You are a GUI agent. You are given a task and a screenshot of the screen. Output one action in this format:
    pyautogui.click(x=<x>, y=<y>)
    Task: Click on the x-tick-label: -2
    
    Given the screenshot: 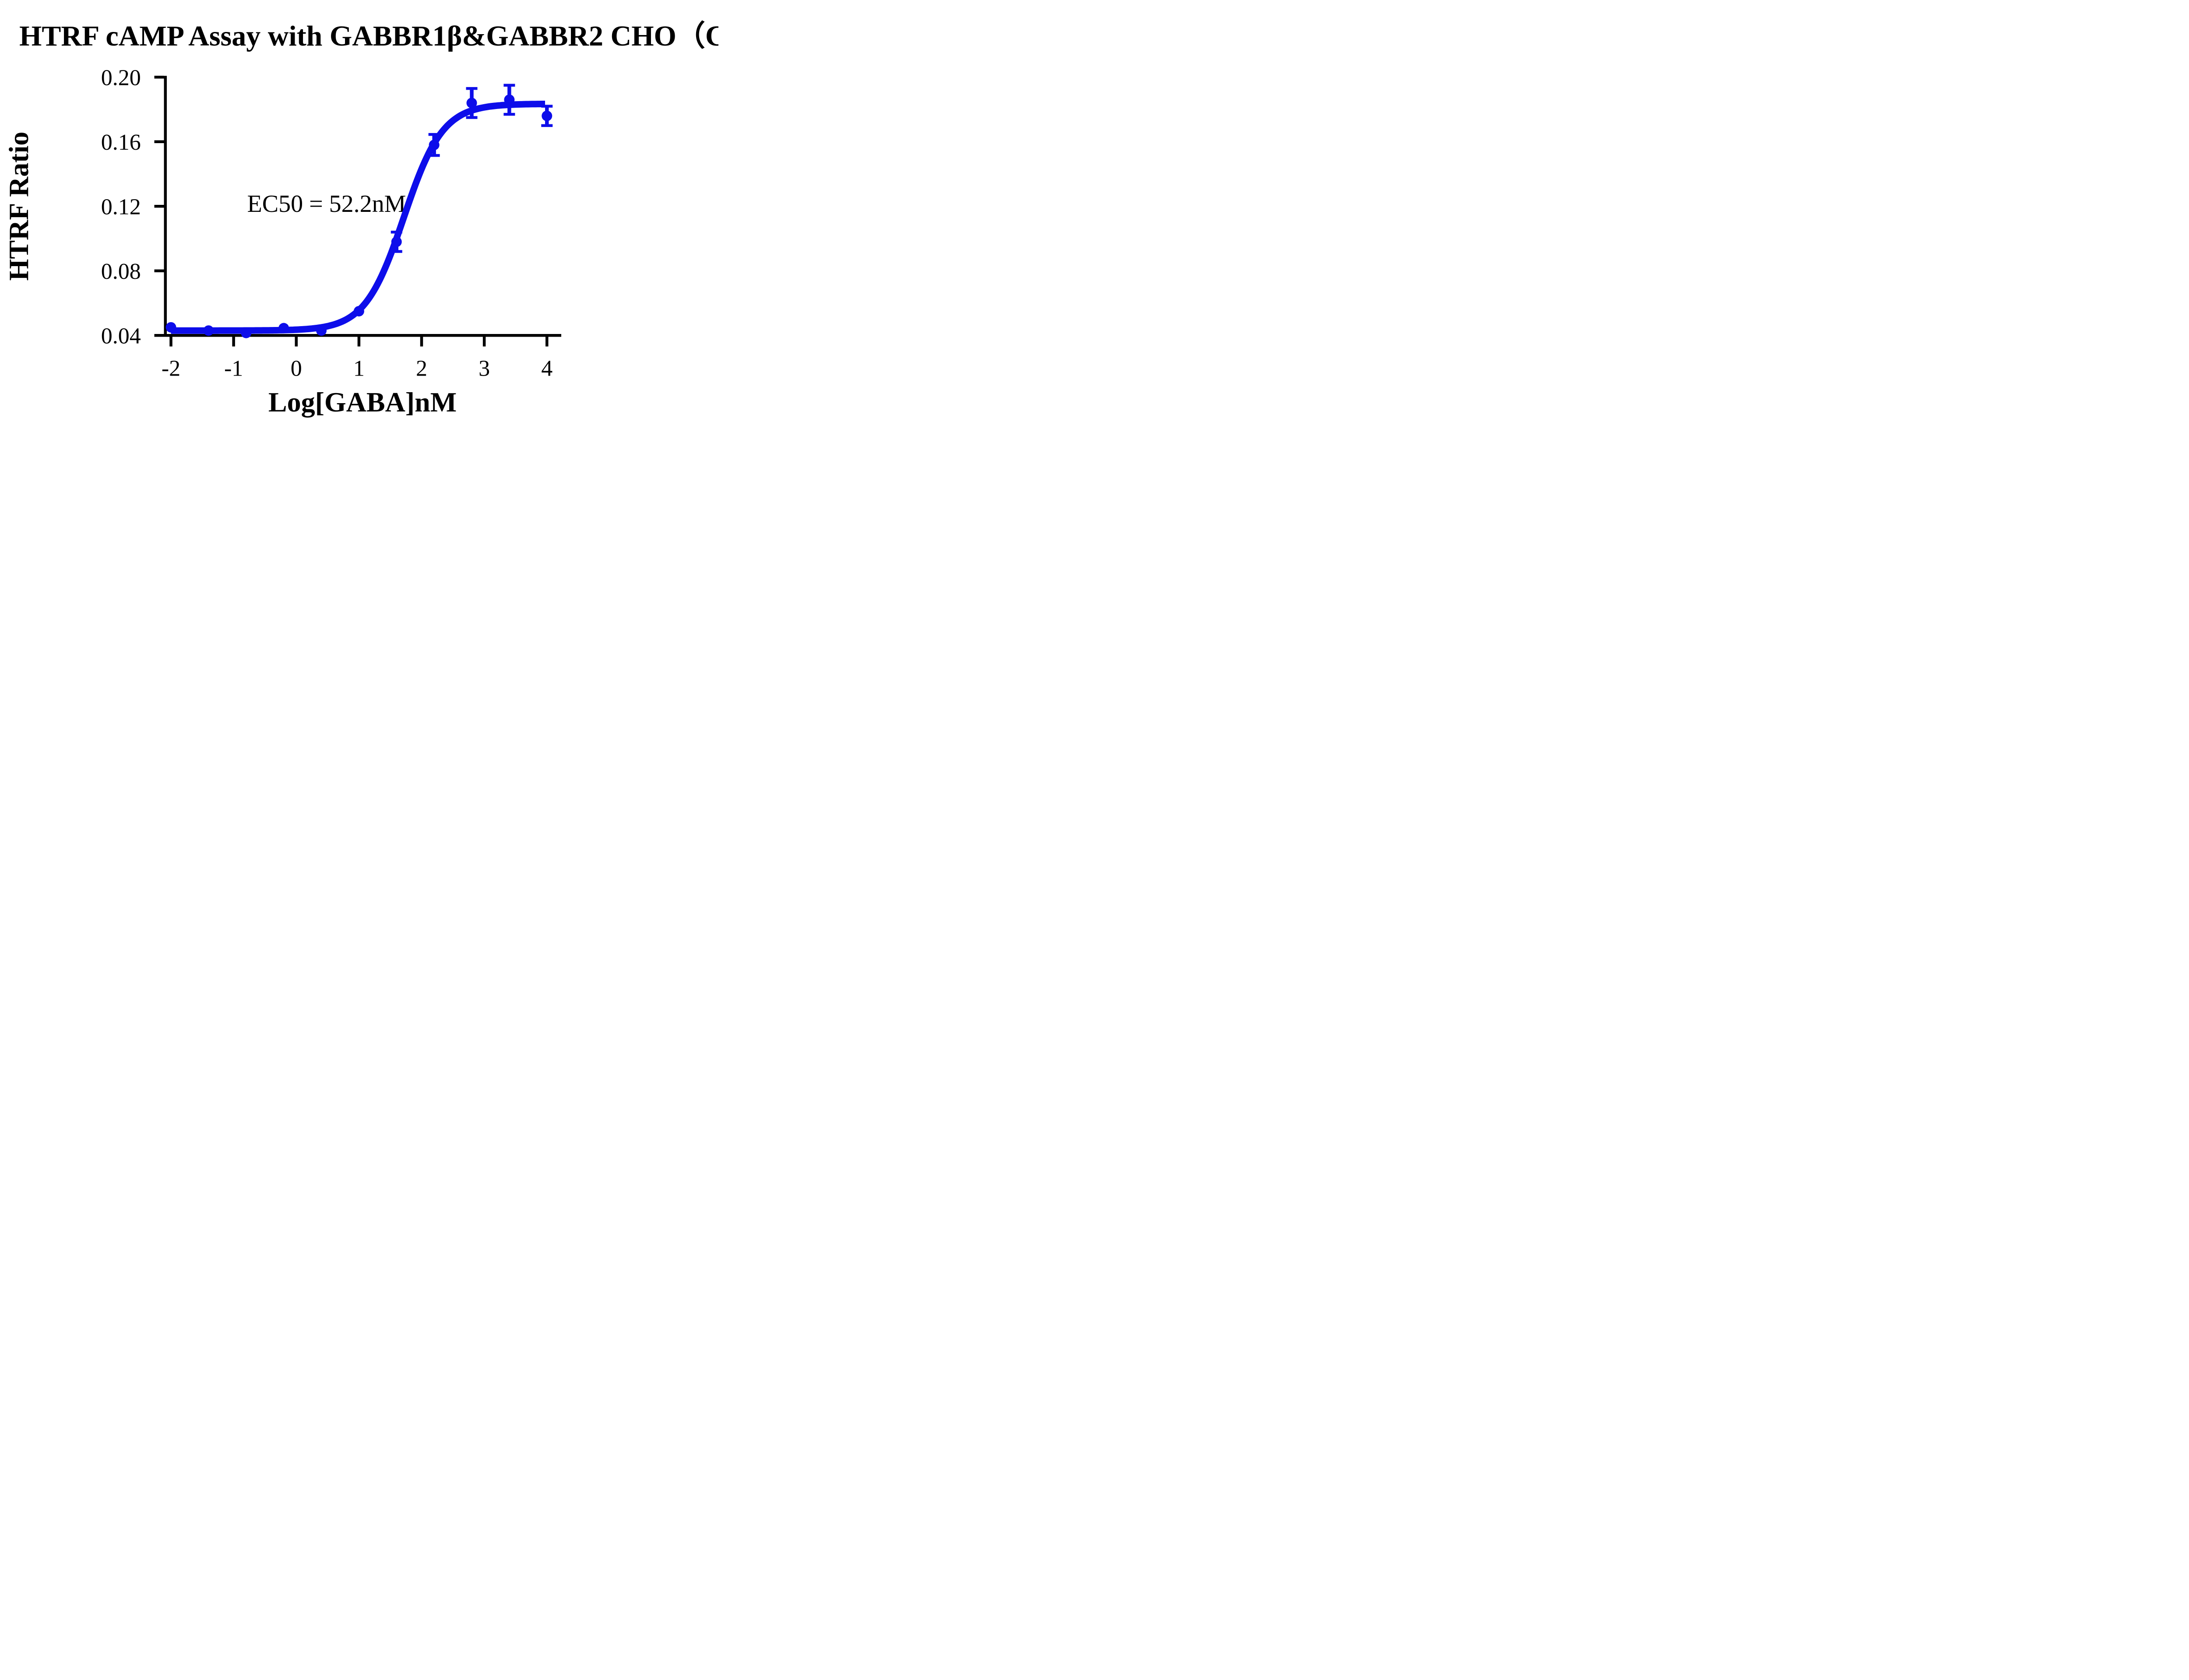 What is the action you would take?
    pyautogui.click(x=171, y=368)
    